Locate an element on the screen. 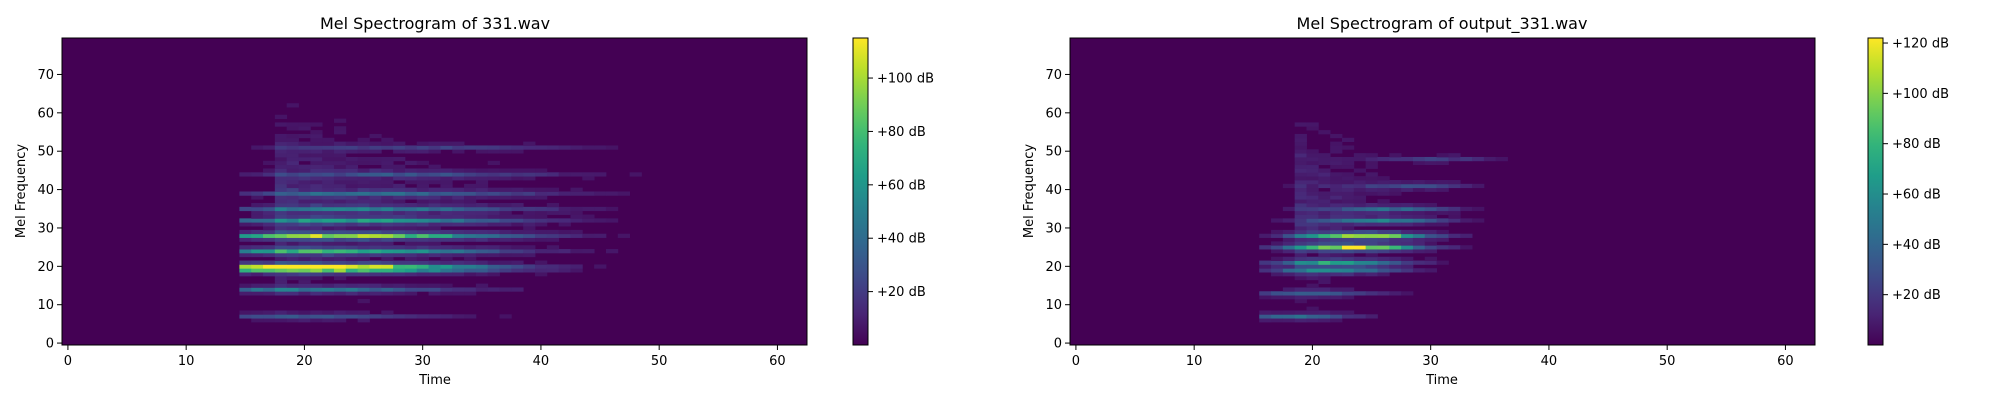  chart-1-x-label: Time is located at coordinates (434, 380).